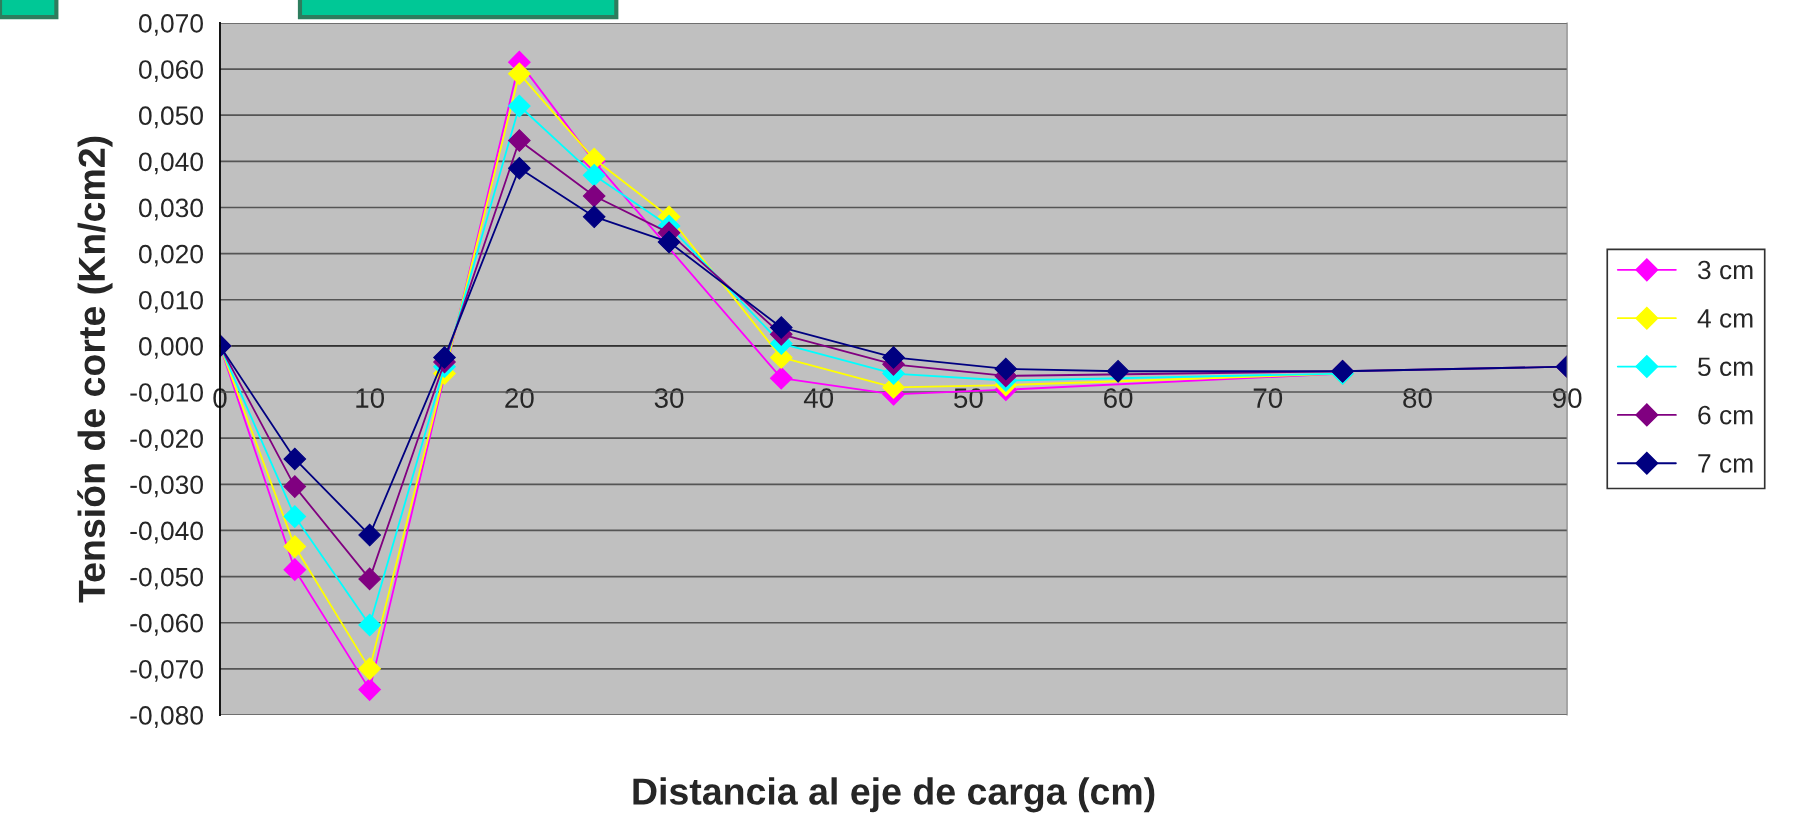 This screenshot has height=819, width=1818. What do you see at coordinates (1118, 398) in the screenshot?
I see `x-tick-label: 60` at bounding box center [1118, 398].